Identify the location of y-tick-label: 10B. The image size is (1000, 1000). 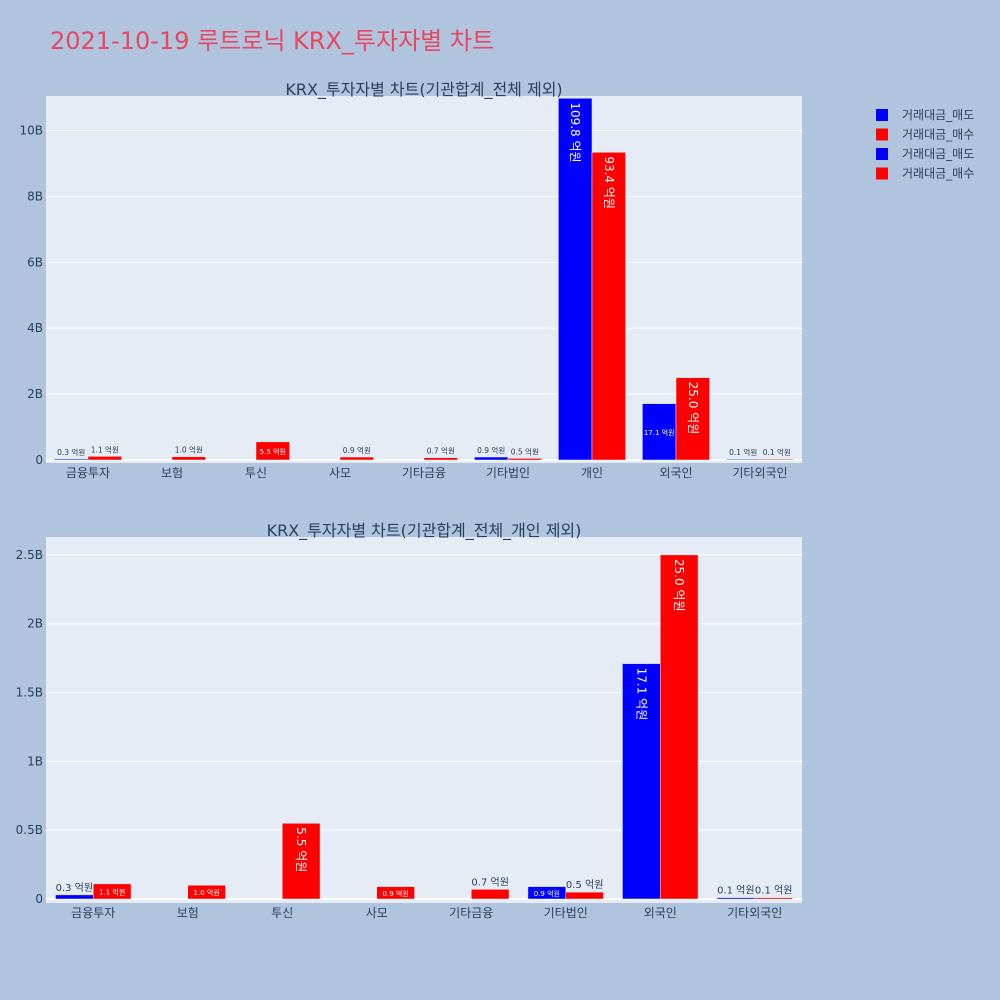
(31, 131).